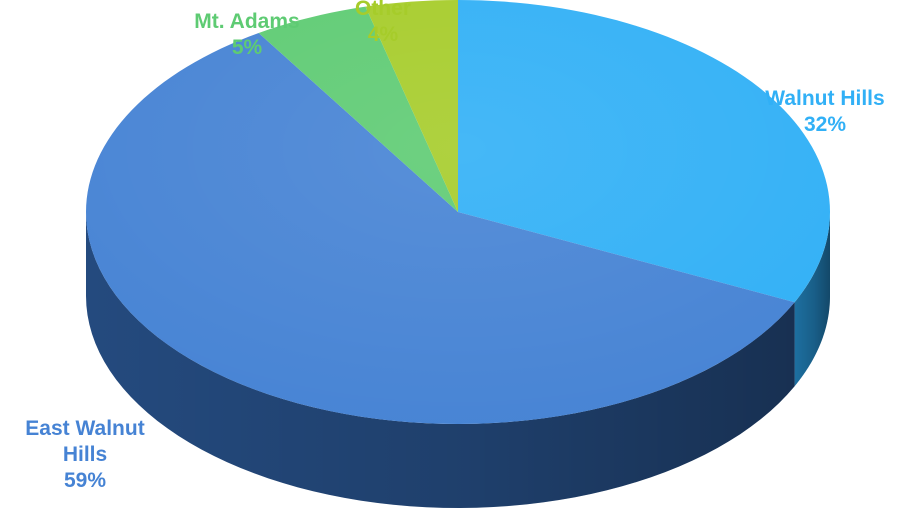 This screenshot has height=522, width=920. I want to click on slice-label-3: Other 4%, so click(383, 23).